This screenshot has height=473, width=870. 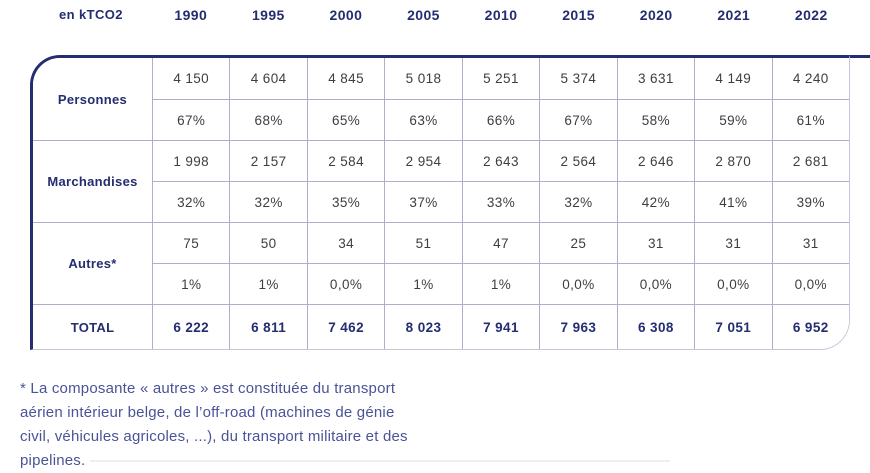 I want to click on table-cell: 58%, so click(x=655, y=119).